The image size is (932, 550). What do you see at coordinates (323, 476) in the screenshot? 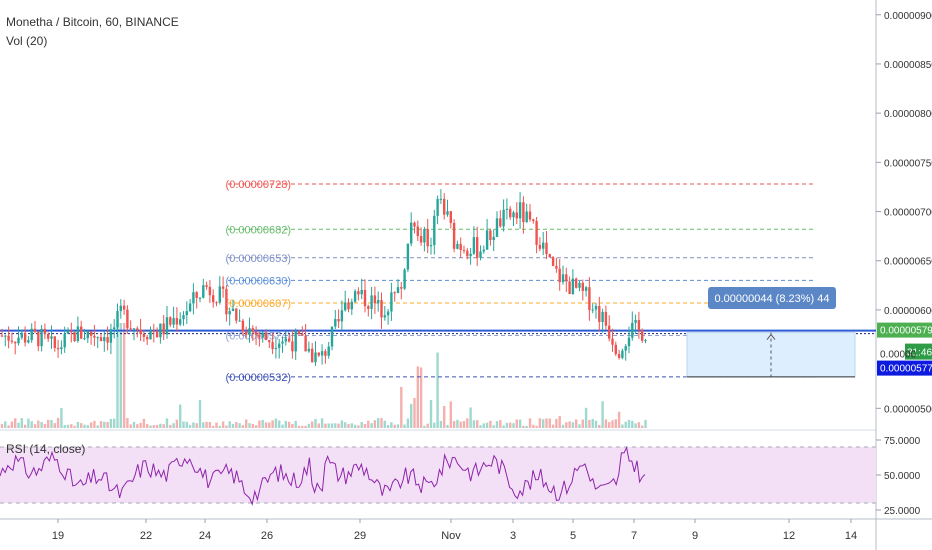
I see `rsi-line` at bounding box center [323, 476].